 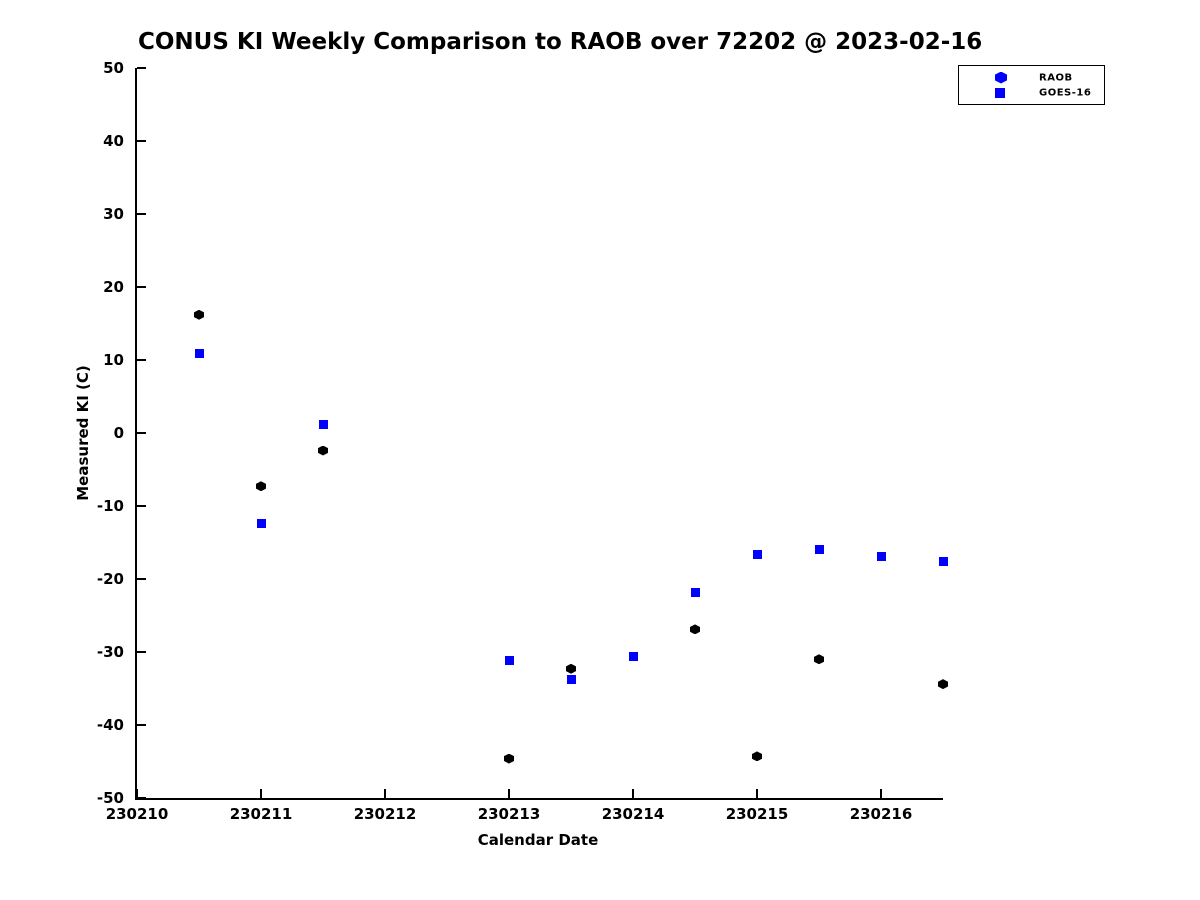 I want to click on square-icon, so click(x=1000, y=92).